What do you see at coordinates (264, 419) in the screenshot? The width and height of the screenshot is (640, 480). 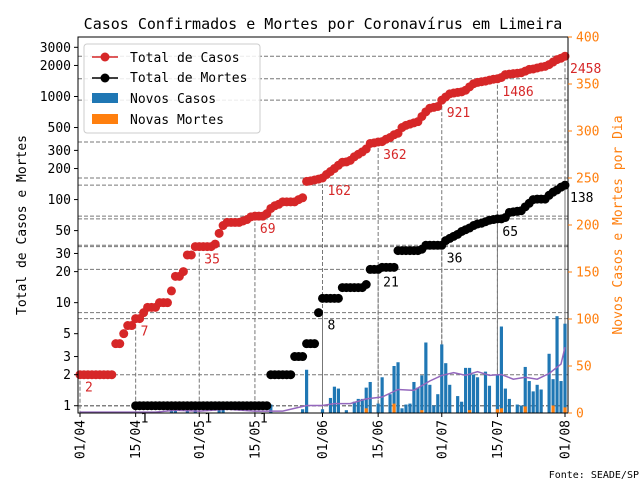 I see `deaths-annotation-2: 1` at bounding box center [264, 419].